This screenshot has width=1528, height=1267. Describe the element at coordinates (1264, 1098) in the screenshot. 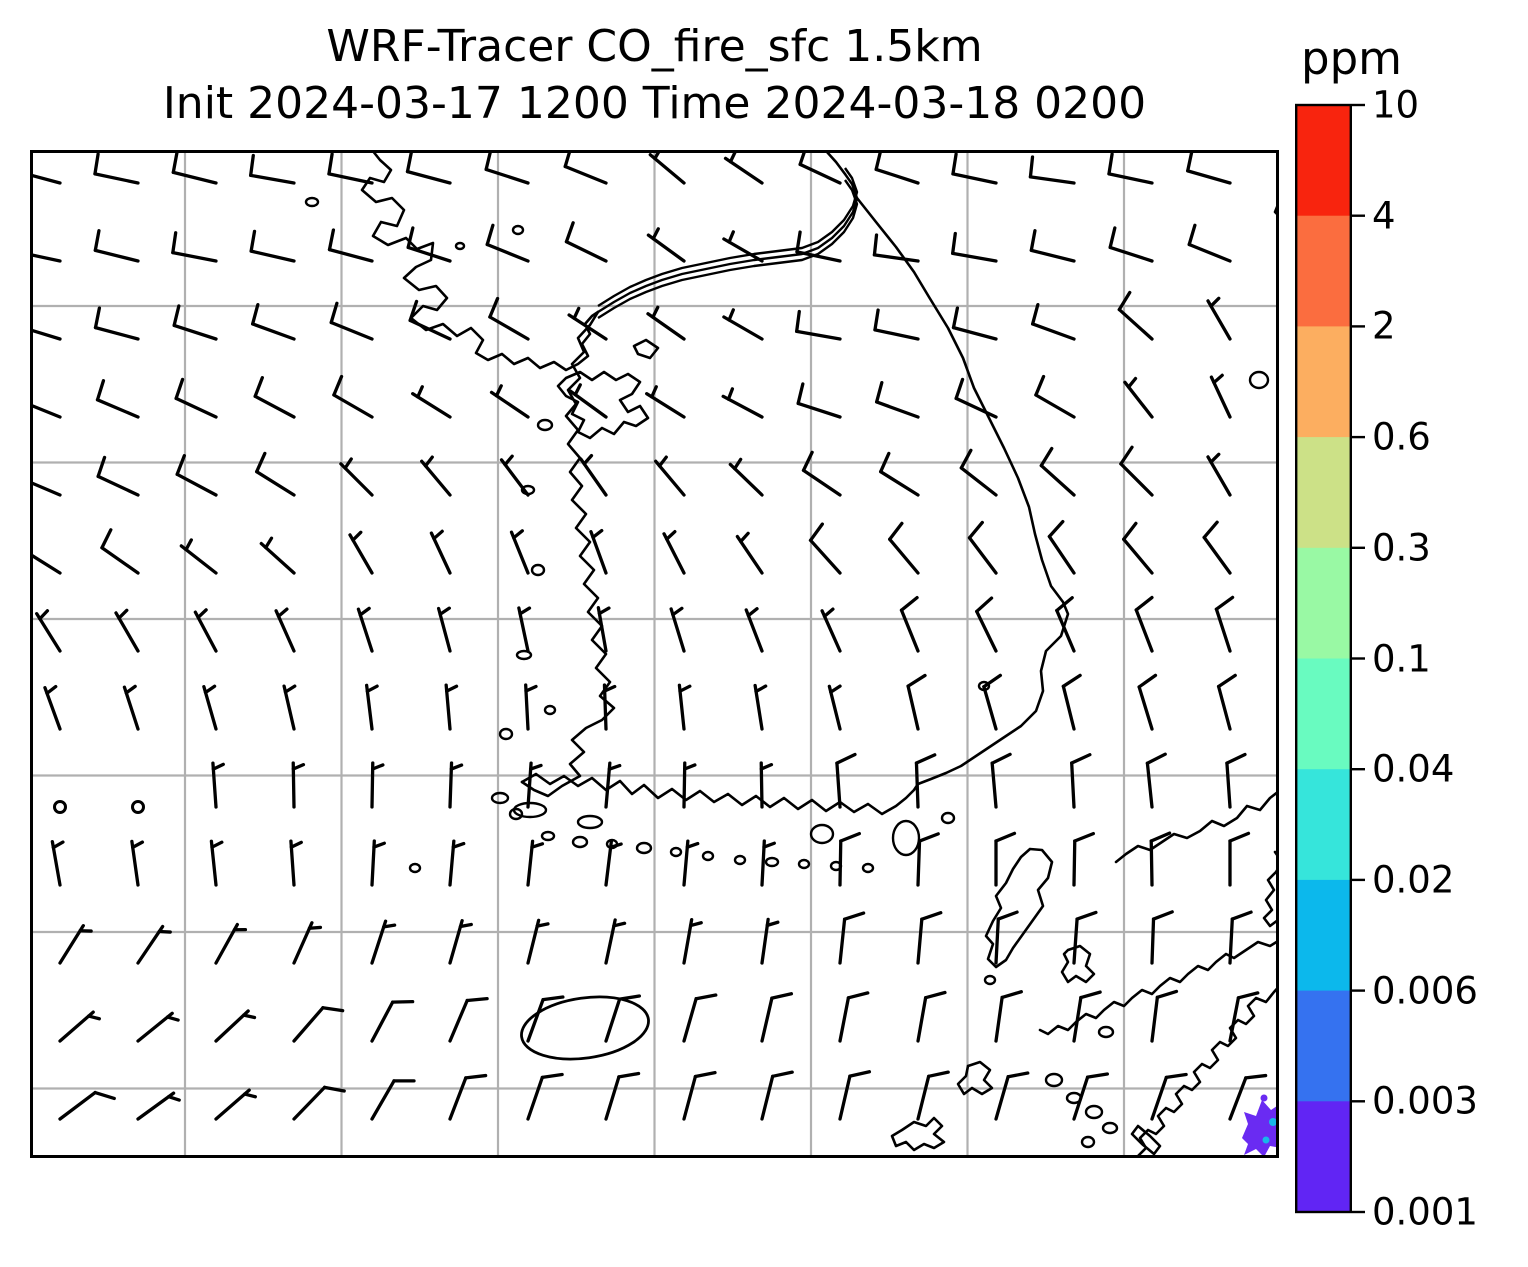

I see `co-plume-dot` at that location.